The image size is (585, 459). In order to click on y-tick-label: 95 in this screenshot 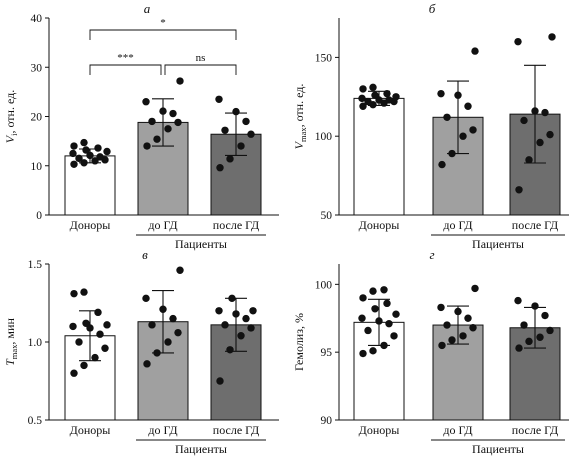, I will do `click(327, 353)`.